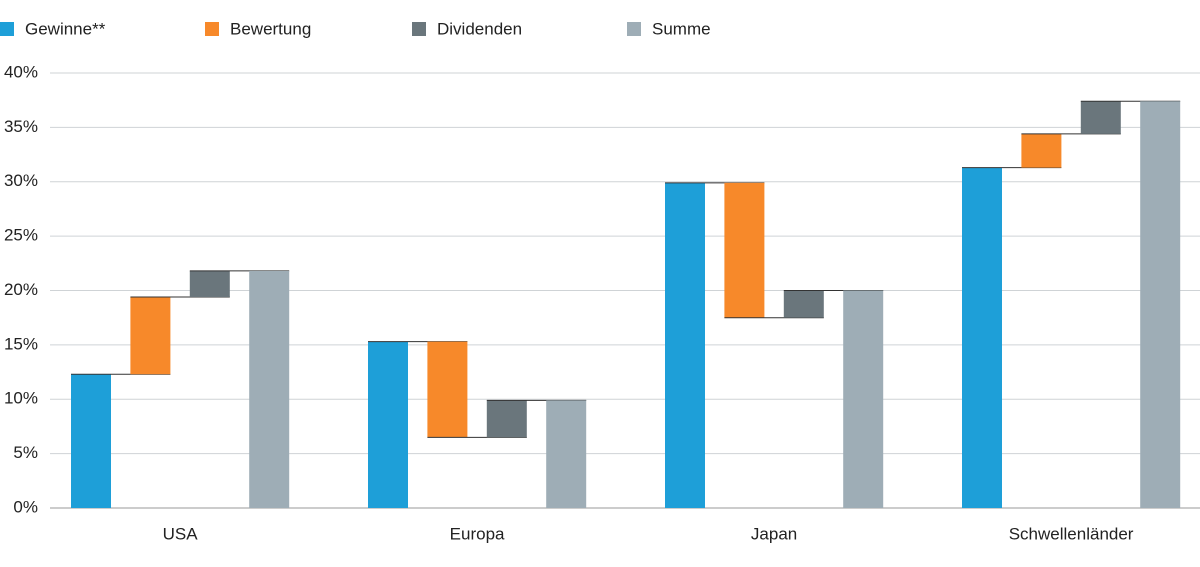 The width and height of the screenshot is (1200, 567). I want to click on y-tick-label: 40%, so click(21, 71).